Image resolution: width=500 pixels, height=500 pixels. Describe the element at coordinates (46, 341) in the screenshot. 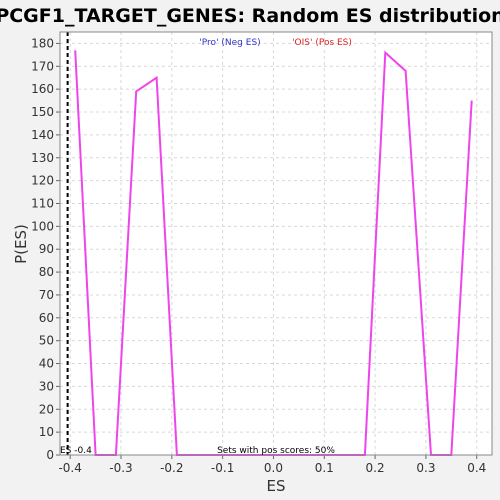

I see `y-tick-label: 50` at that location.